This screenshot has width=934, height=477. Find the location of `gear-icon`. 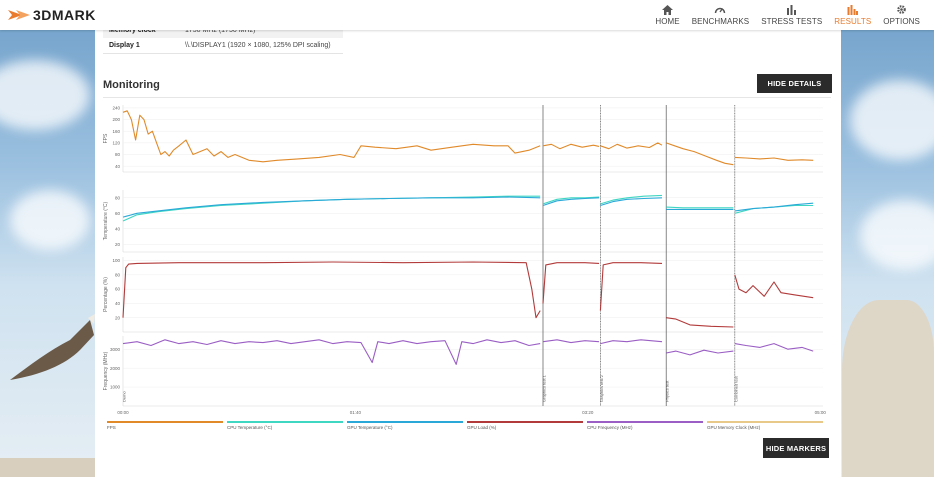

gear-icon is located at coordinates (901, 9).